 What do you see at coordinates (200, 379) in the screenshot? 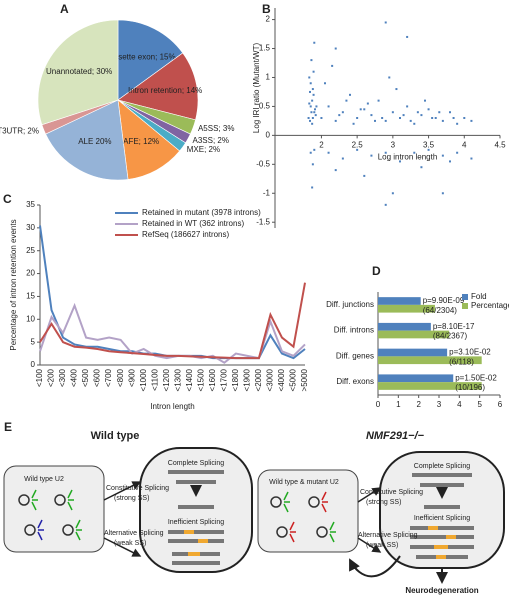
I see `x-tick-label: <1500` at bounding box center [200, 379].